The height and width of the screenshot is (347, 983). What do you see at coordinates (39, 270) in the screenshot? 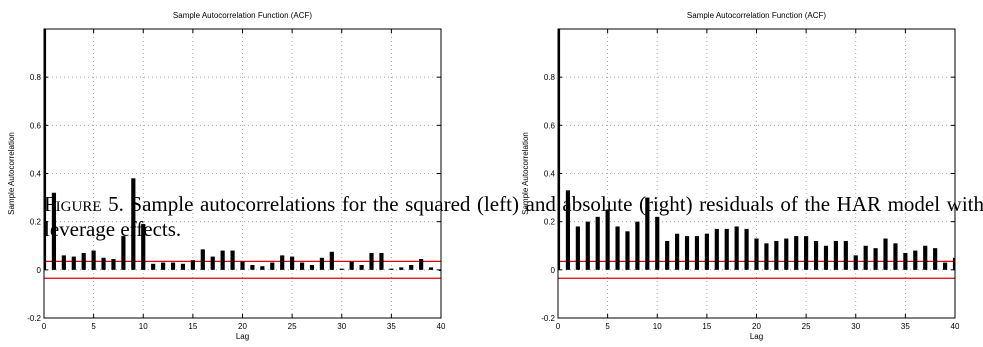
I see `left-y-tick-label: 0` at bounding box center [39, 270].